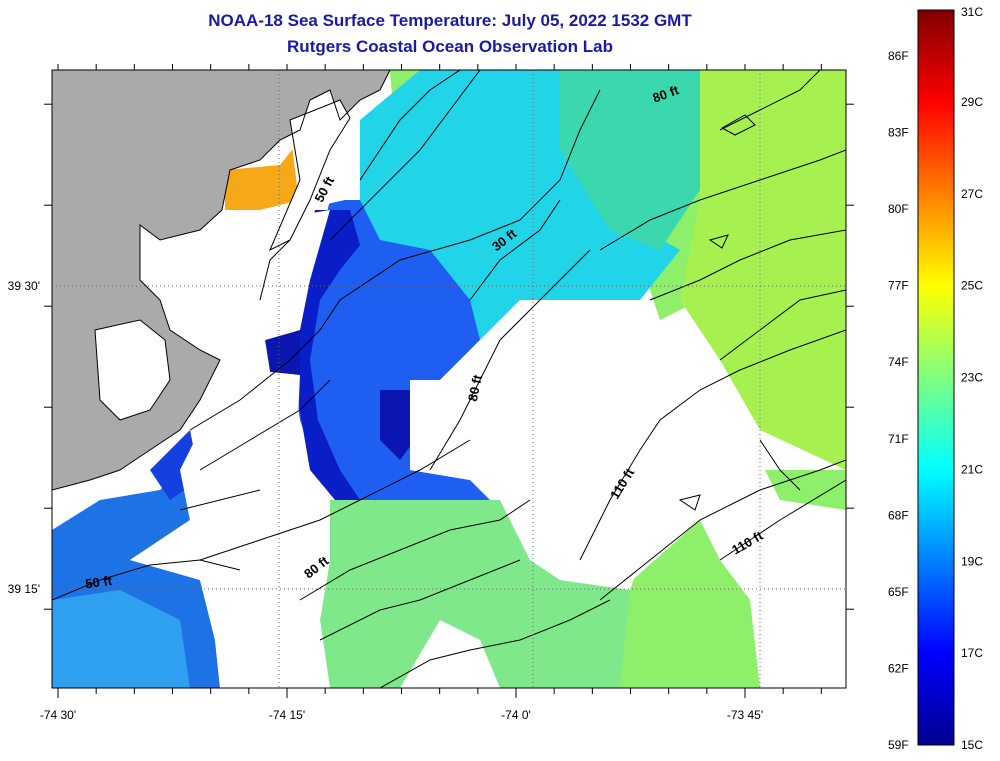  What do you see at coordinates (972, 653) in the screenshot?
I see `colorbar-celsius-label: 17C` at bounding box center [972, 653].